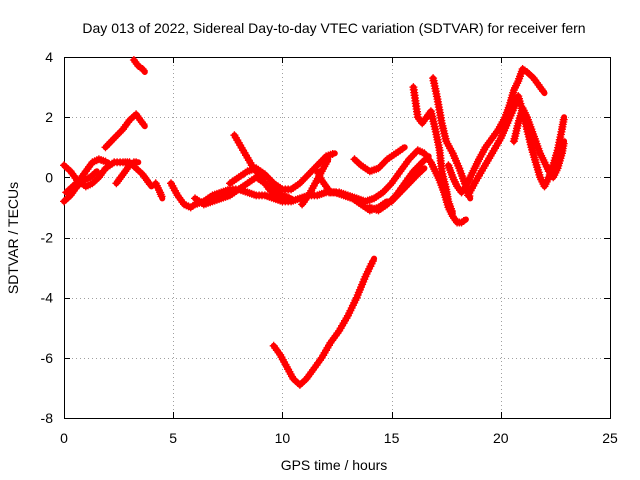  What do you see at coordinates (610, 438) in the screenshot?
I see `x-tick-label: 25` at bounding box center [610, 438].